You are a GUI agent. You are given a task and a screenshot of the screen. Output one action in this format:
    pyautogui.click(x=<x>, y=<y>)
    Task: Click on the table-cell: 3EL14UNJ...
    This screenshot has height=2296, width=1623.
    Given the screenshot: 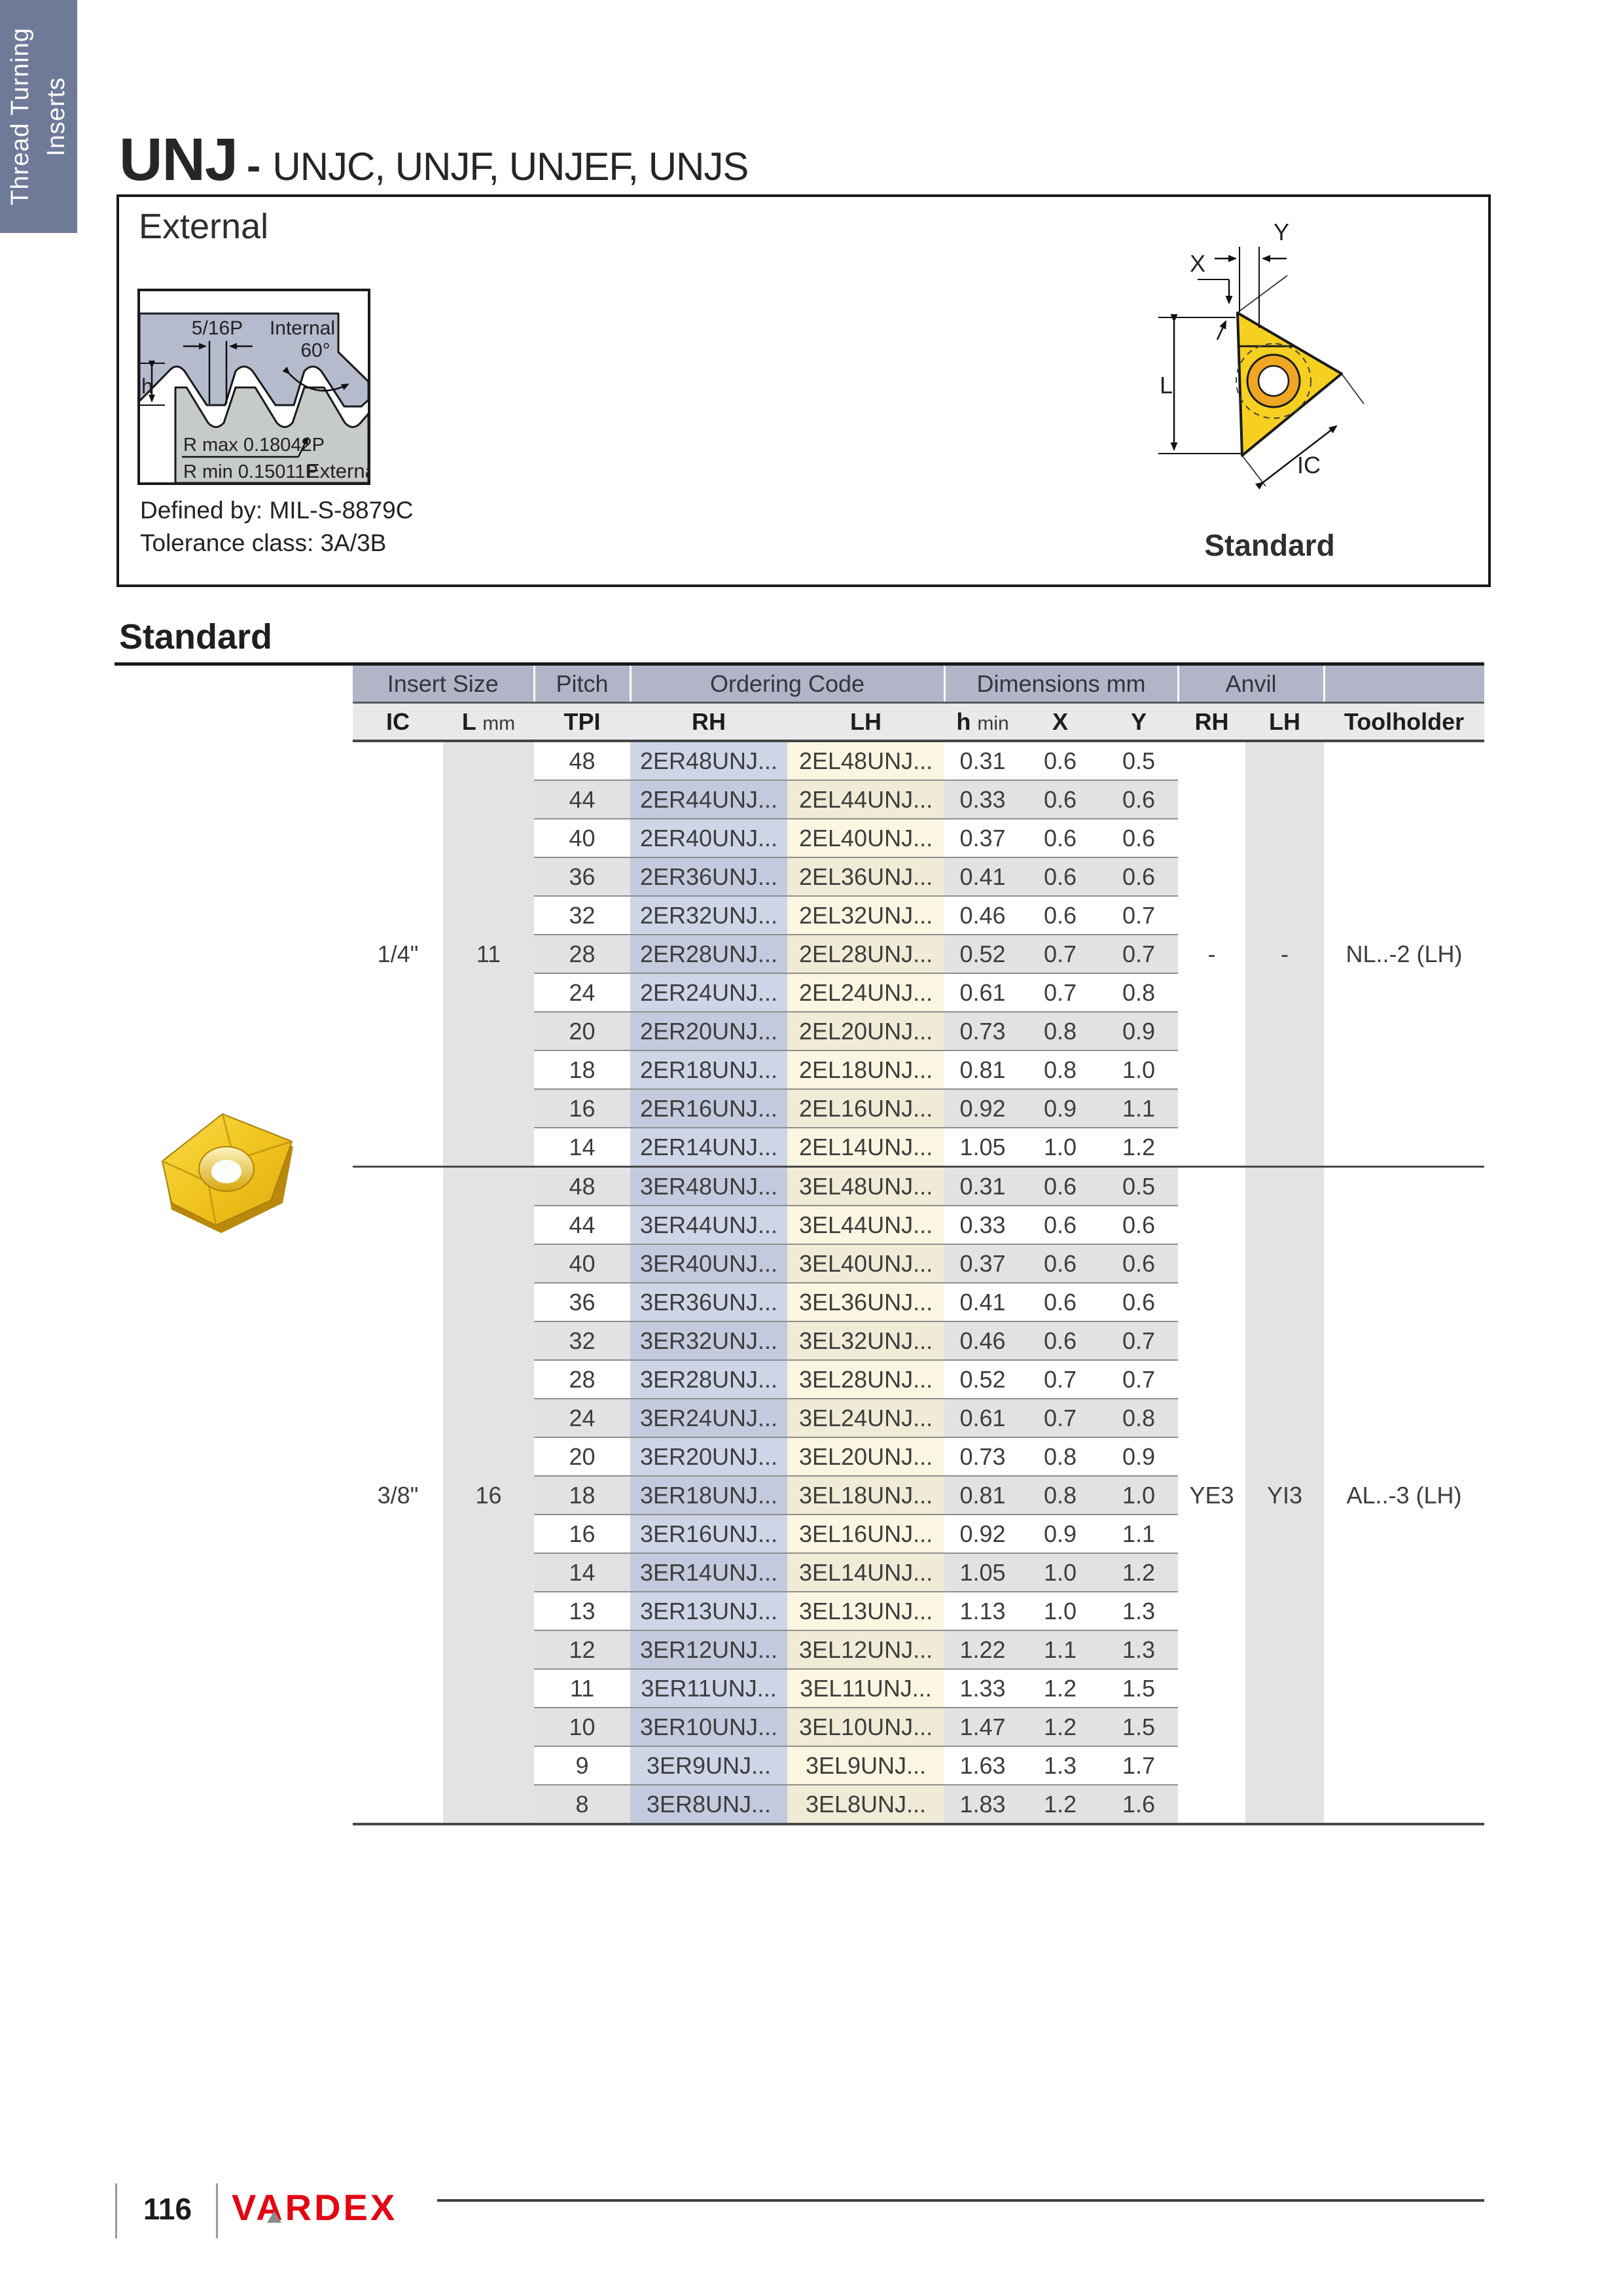 What is the action you would take?
    pyautogui.click(x=866, y=1572)
    